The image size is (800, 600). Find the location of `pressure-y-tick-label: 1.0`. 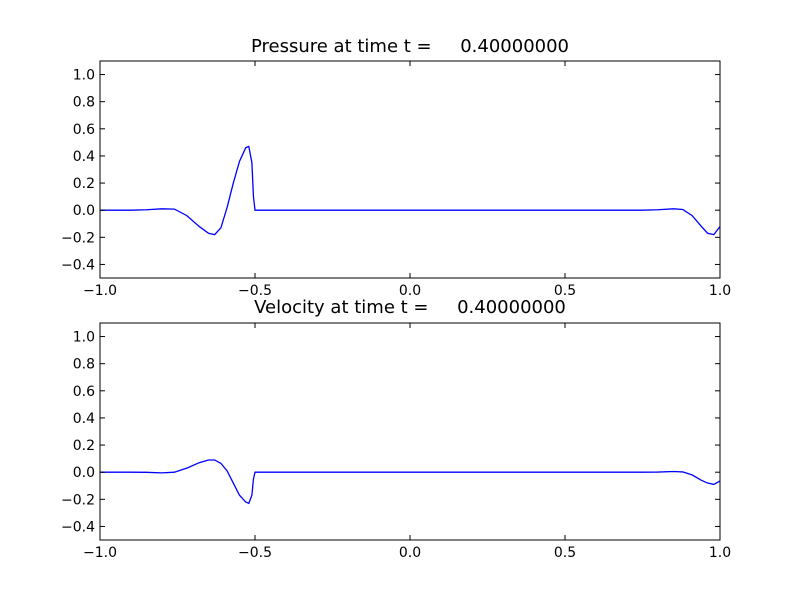

pressure-y-tick-label: 1.0 is located at coordinates (84, 76).